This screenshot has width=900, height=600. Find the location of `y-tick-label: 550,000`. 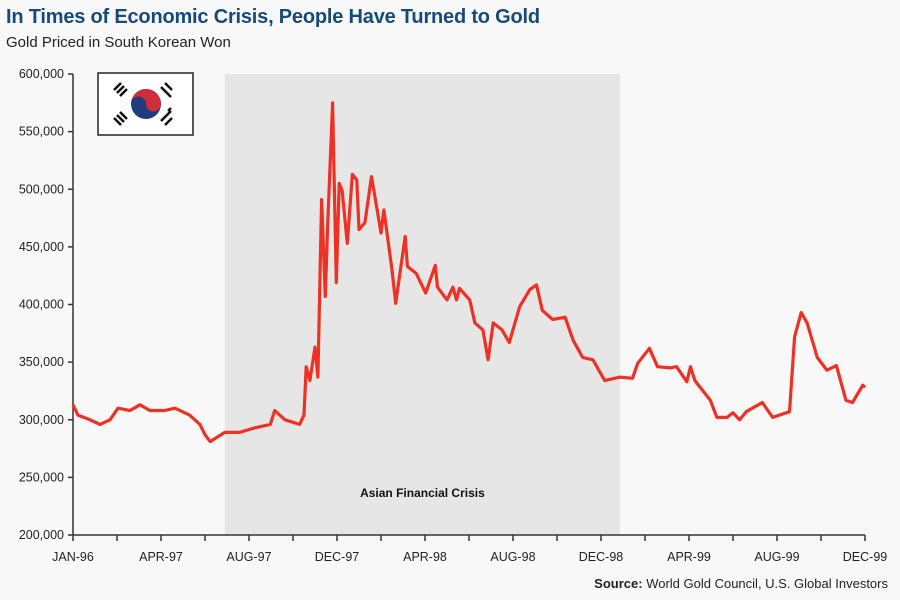

y-tick-label: 550,000 is located at coordinates (41, 132).